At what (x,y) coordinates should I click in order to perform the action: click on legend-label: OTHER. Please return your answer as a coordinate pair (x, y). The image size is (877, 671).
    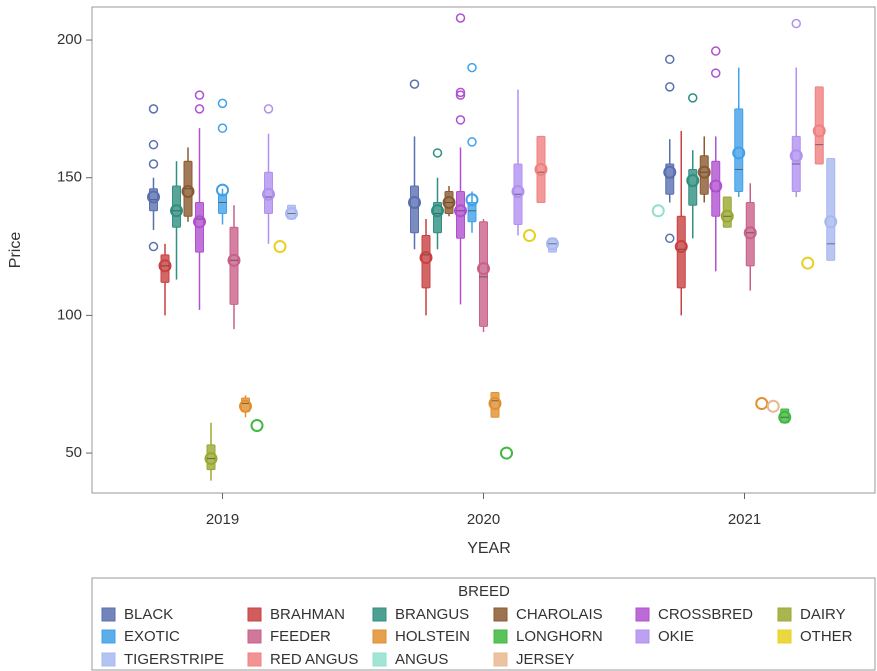
    Looking at the image, I should click on (826, 636).